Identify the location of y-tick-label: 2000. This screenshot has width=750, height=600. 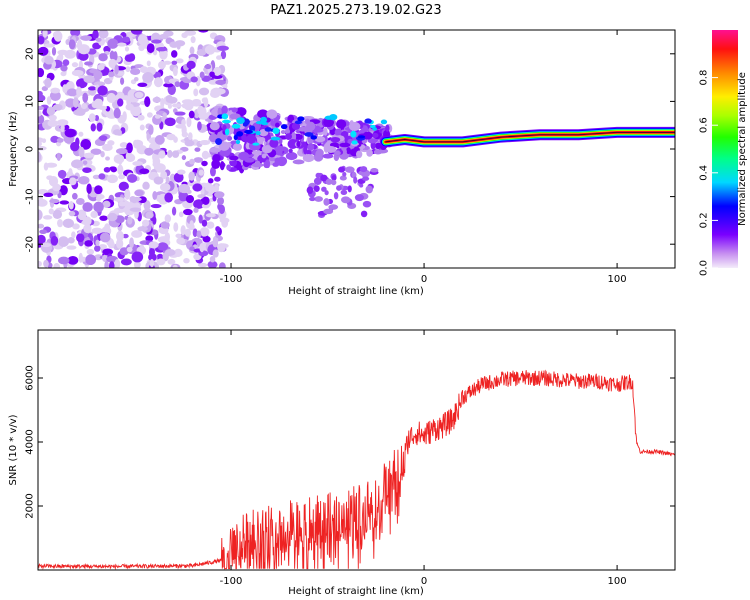
(30, 505).